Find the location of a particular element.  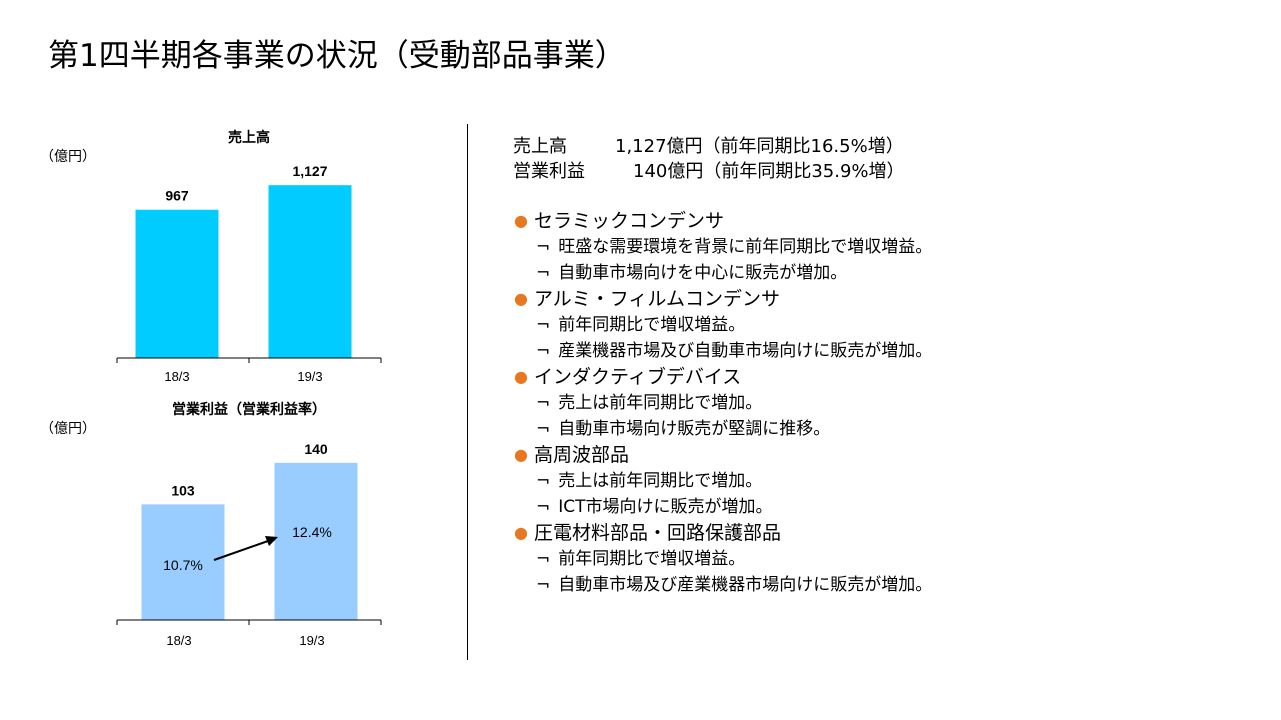

bar-value-label: 967 is located at coordinates (177, 196).